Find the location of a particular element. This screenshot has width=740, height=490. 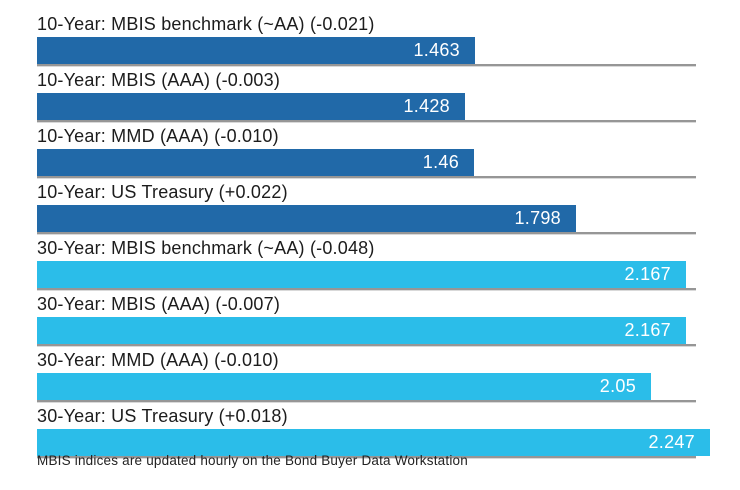

bar-value: 2.05 is located at coordinates (617, 386).